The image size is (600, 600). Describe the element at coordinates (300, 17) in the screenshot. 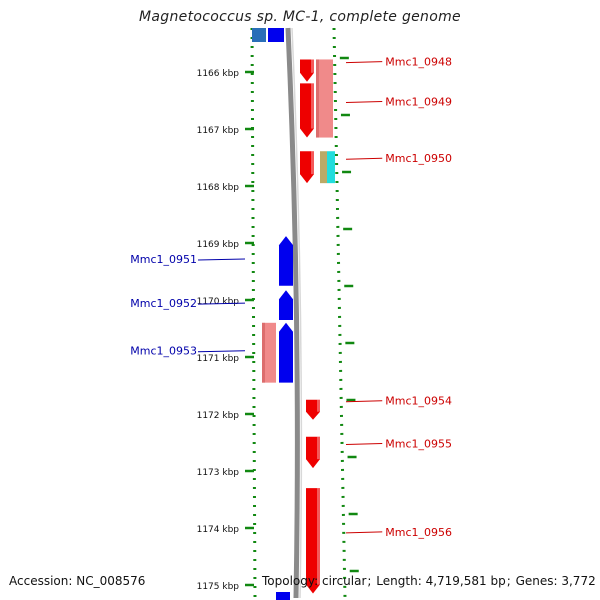

I see `map-title: Magnetococcus sp. MC-1, complete genome` at that location.